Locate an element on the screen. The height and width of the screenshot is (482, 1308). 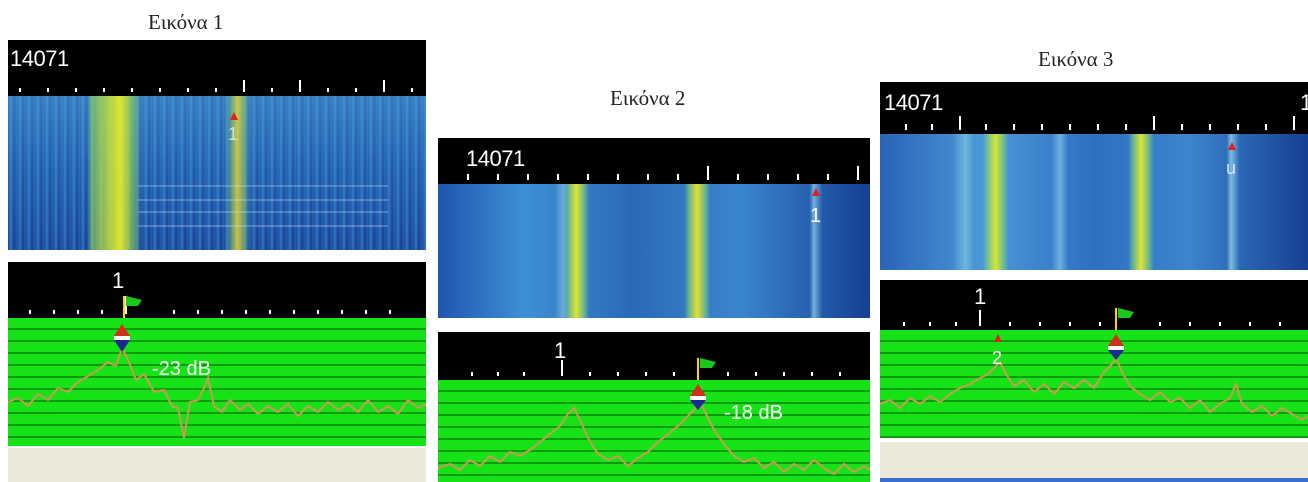
footer-divider is located at coordinates (1094, 480).